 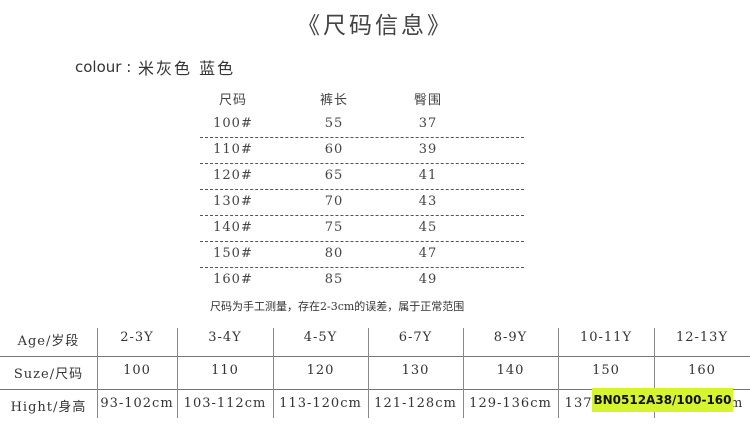 I want to click on size-cell: 41, so click(x=428, y=175).